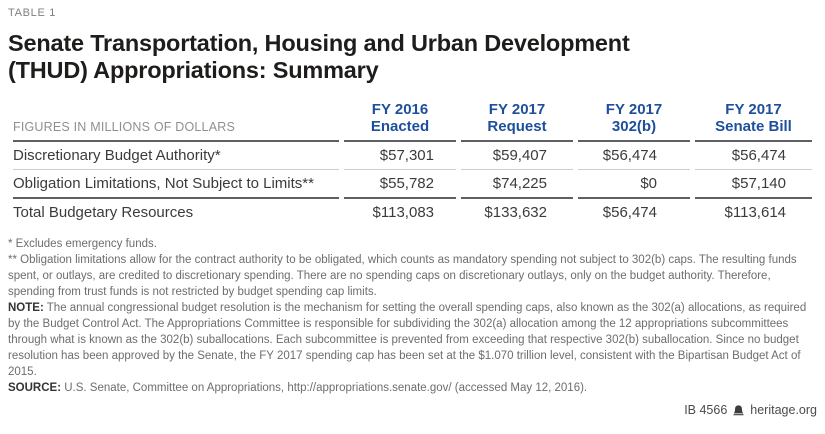 This screenshot has width=825, height=434. I want to click on cell-value: $74,225, so click(517, 184).